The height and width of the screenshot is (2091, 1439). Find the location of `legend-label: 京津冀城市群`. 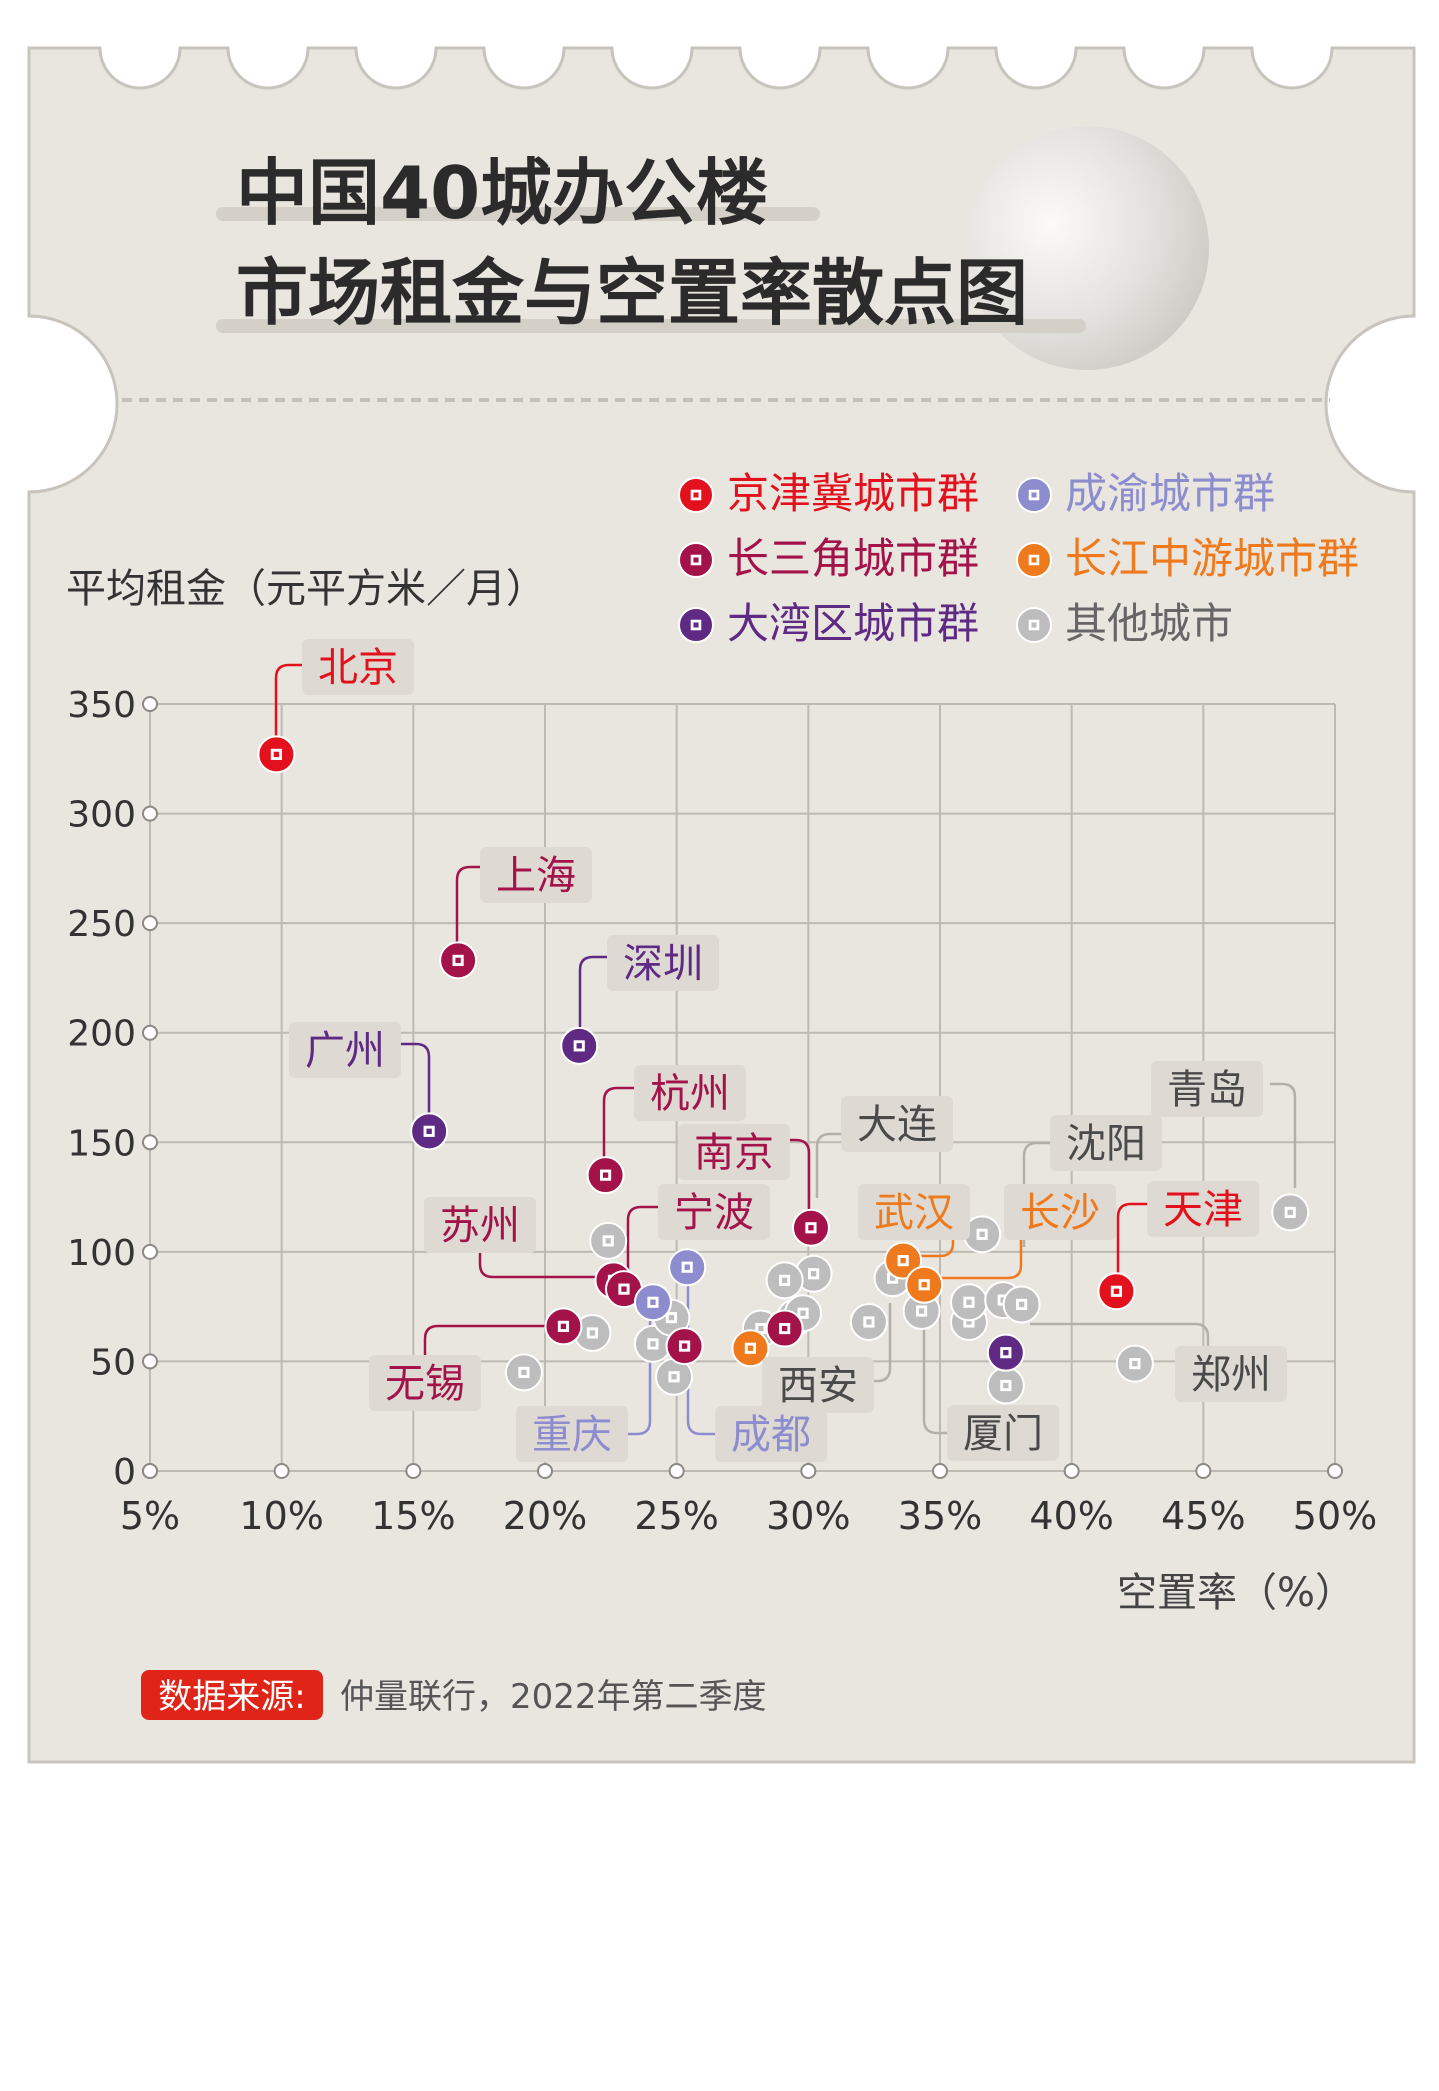

legend-label: 京津冀城市群 is located at coordinates (853, 493).